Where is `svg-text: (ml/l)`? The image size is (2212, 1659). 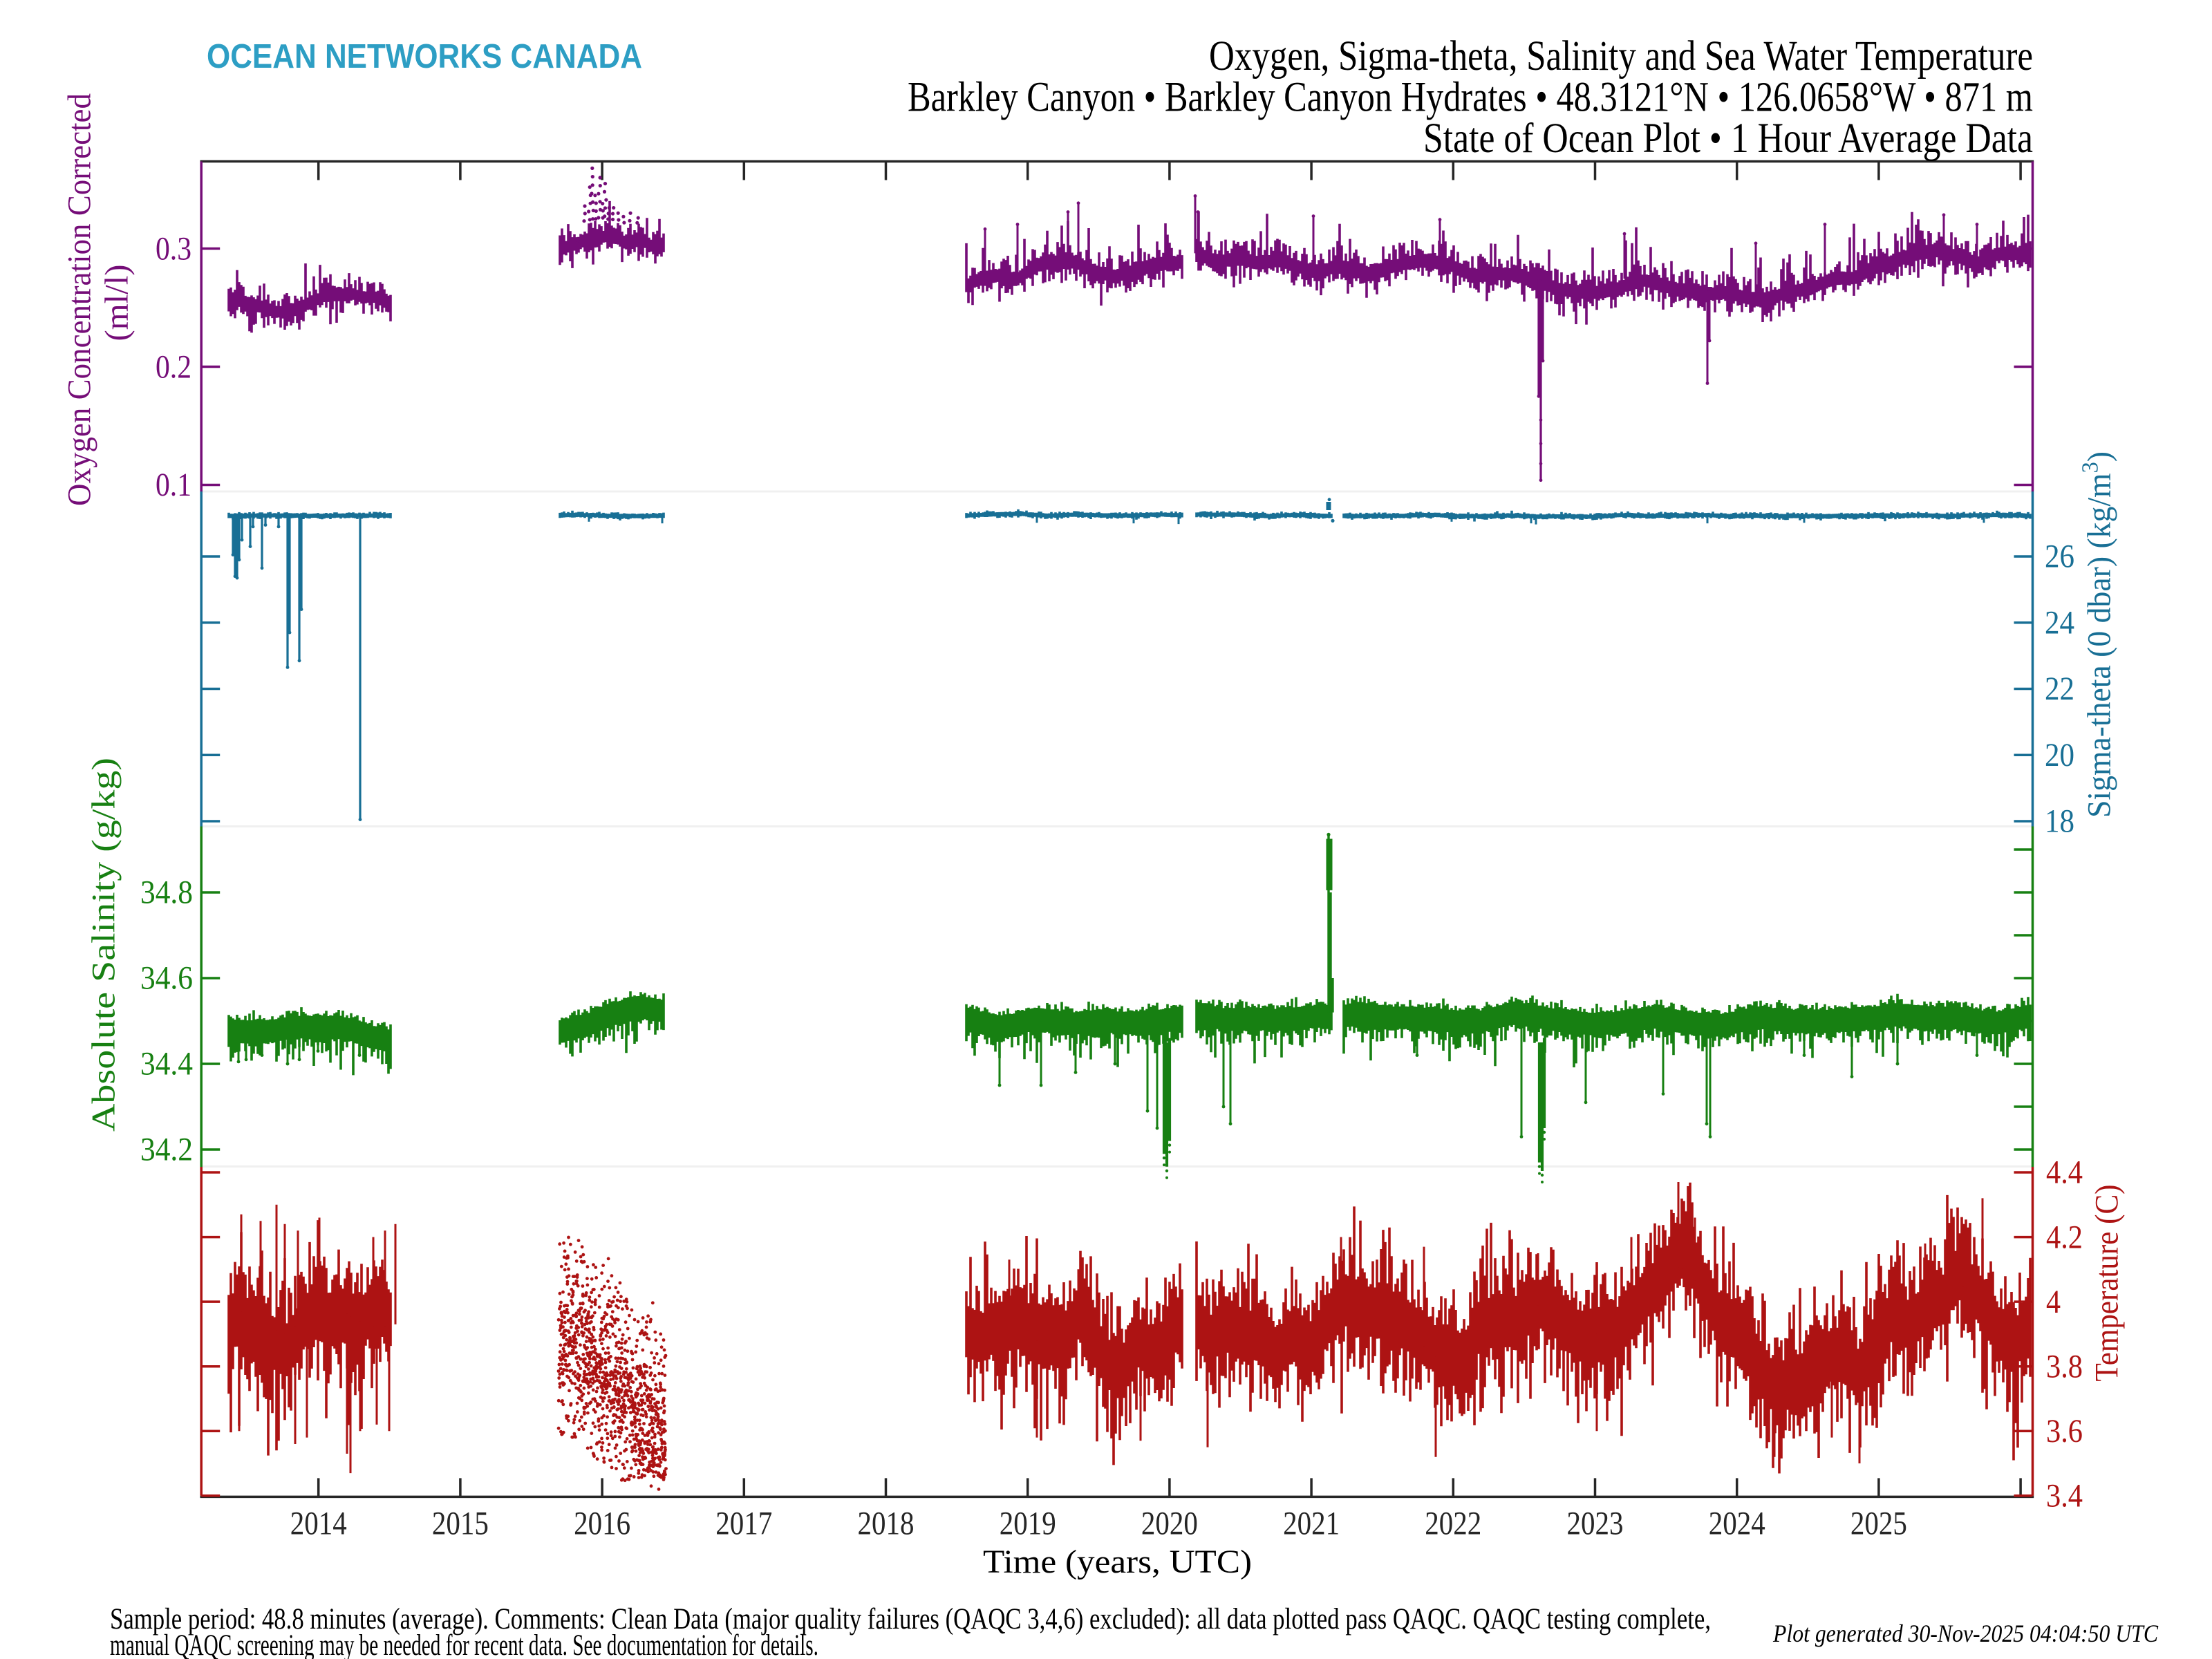 svg-text: (ml/l) is located at coordinates (117, 303).